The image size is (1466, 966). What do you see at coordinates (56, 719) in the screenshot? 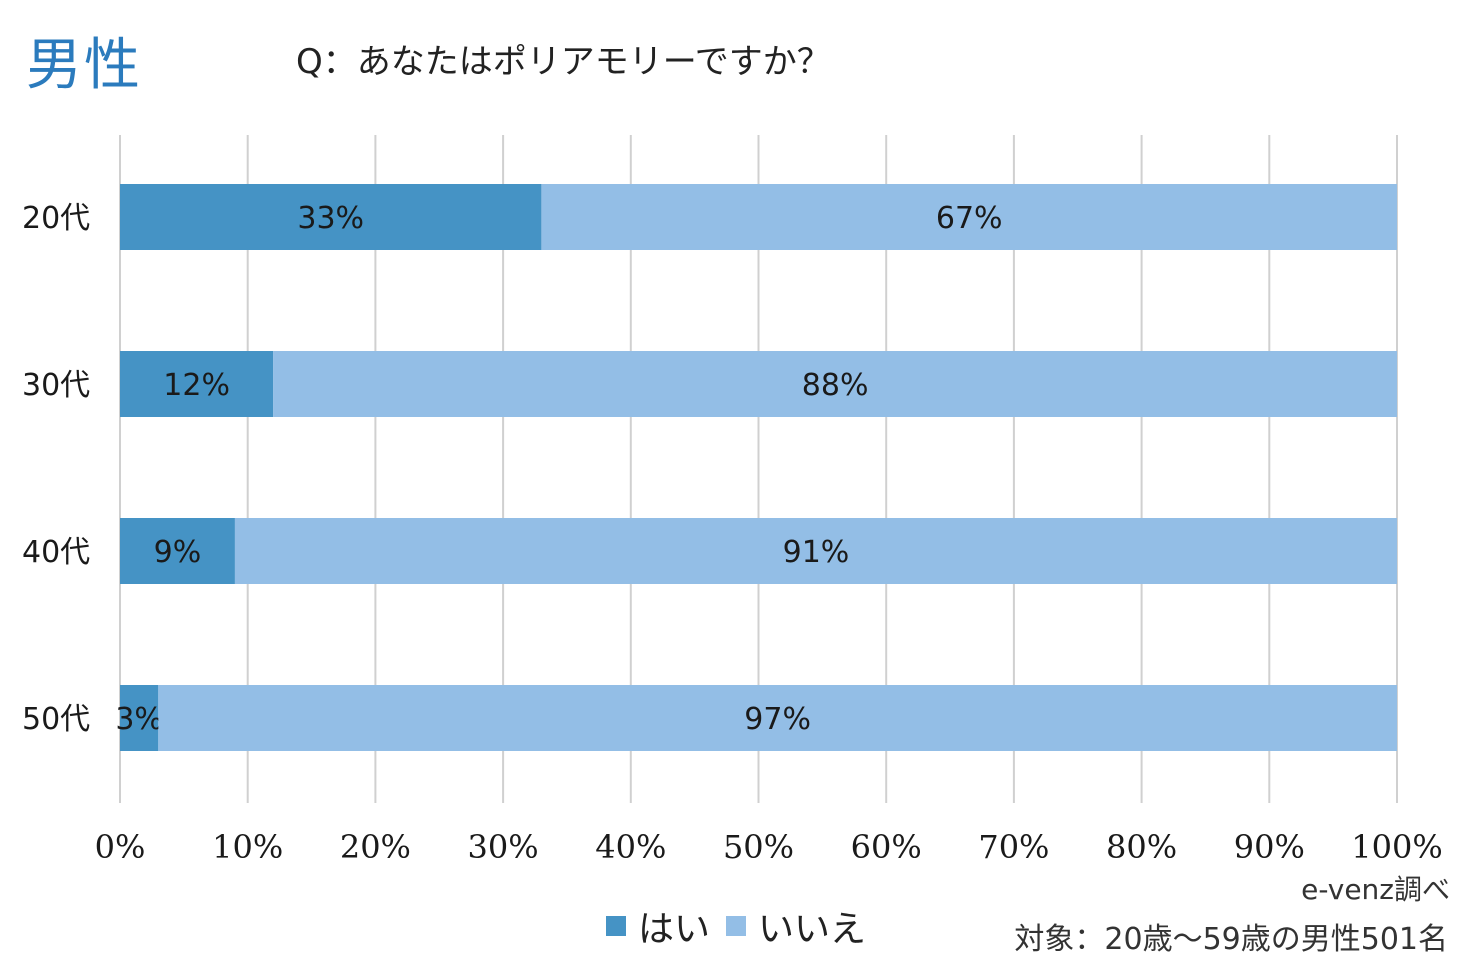
I see `category-label-3: 50代` at bounding box center [56, 719].